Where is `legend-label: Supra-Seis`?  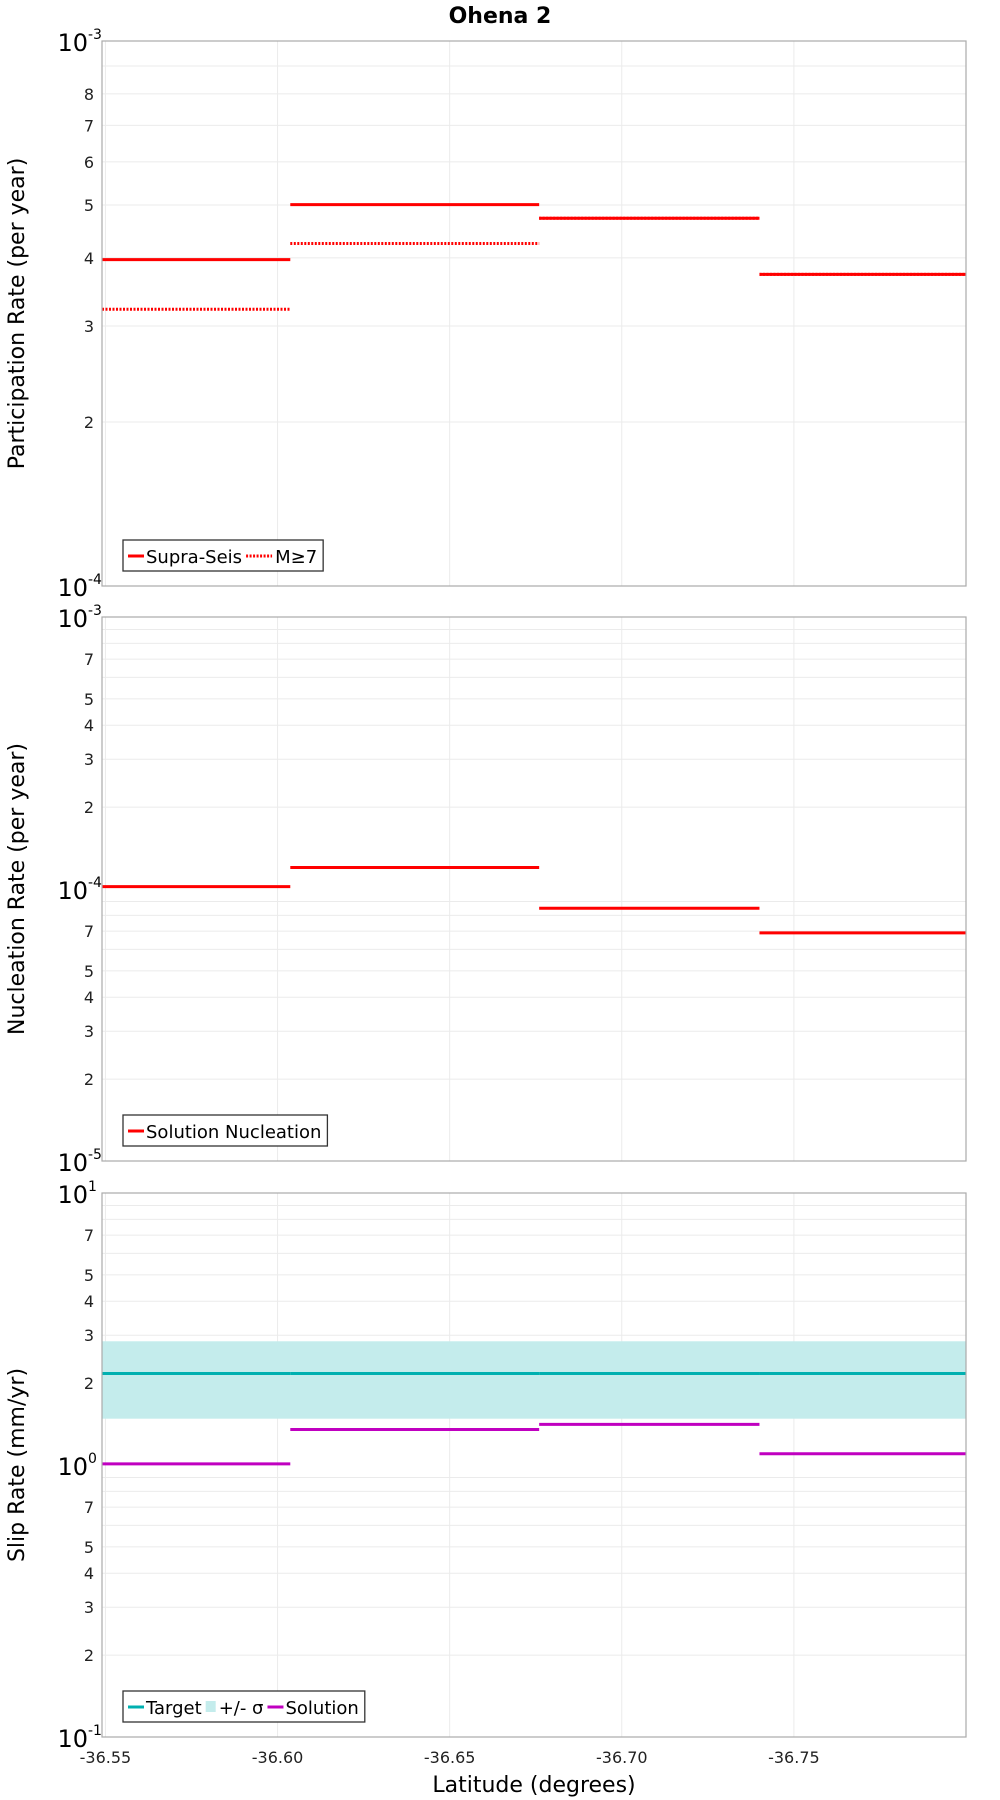
legend-label: Supra-Seis is located at coordinates (194, 557).